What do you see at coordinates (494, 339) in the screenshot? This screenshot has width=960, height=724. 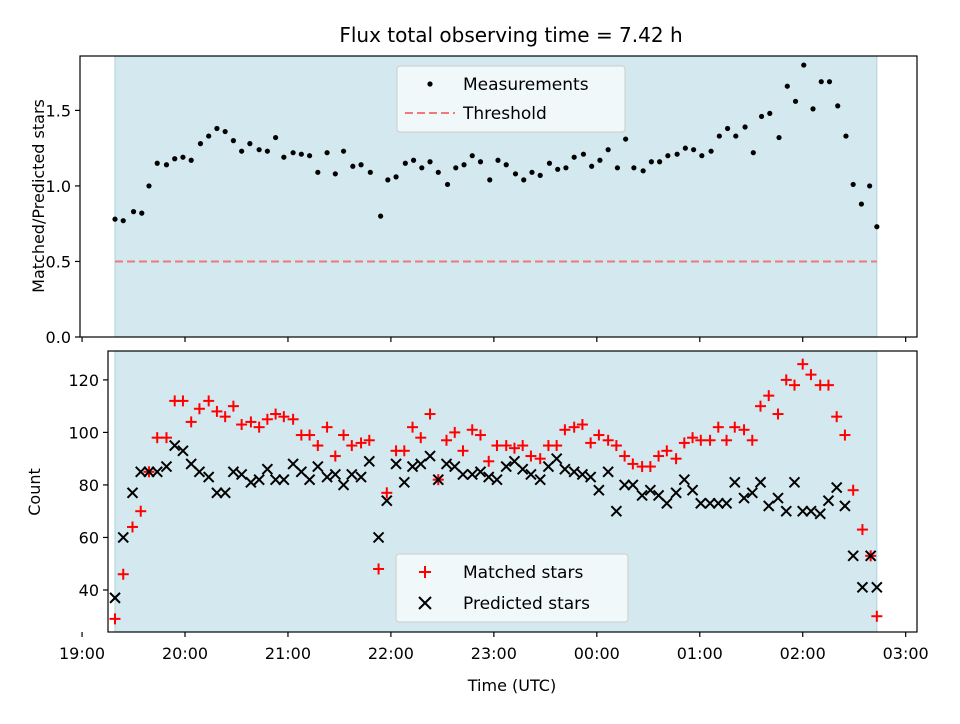 I see `top-x-ticks` at bounding box center [494, 339].